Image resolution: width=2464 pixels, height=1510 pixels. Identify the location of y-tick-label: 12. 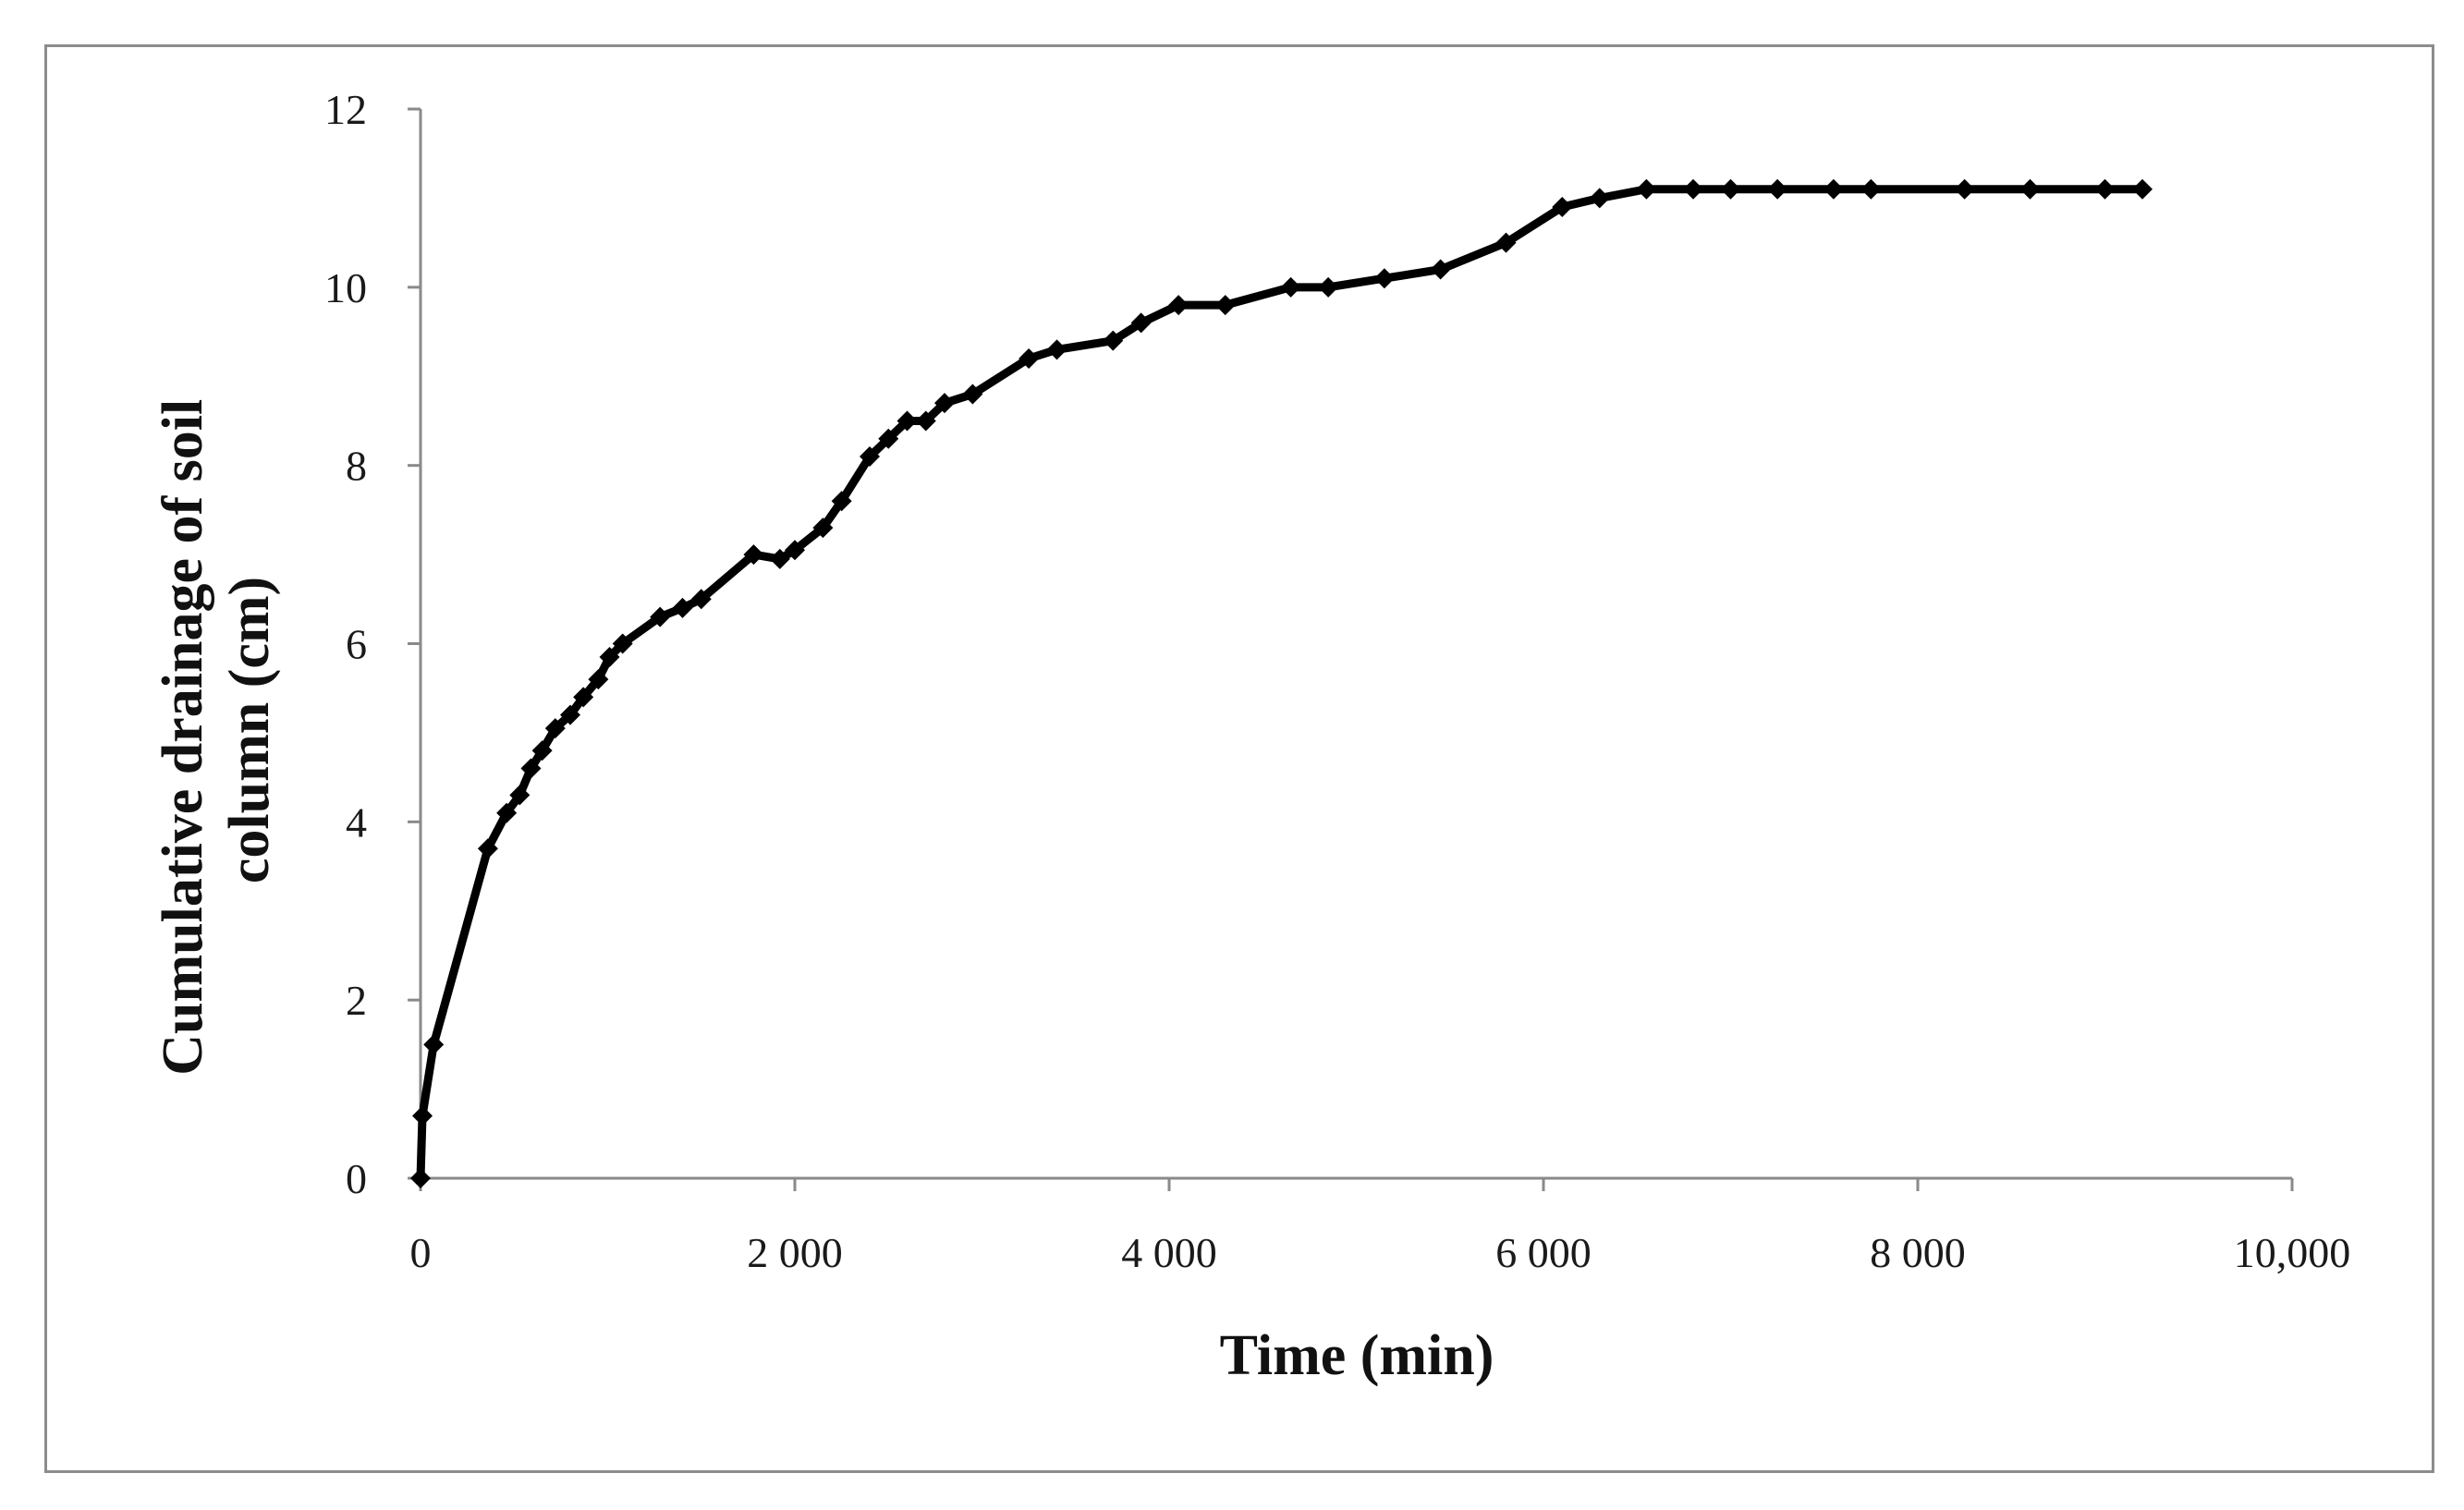
(345, 110).